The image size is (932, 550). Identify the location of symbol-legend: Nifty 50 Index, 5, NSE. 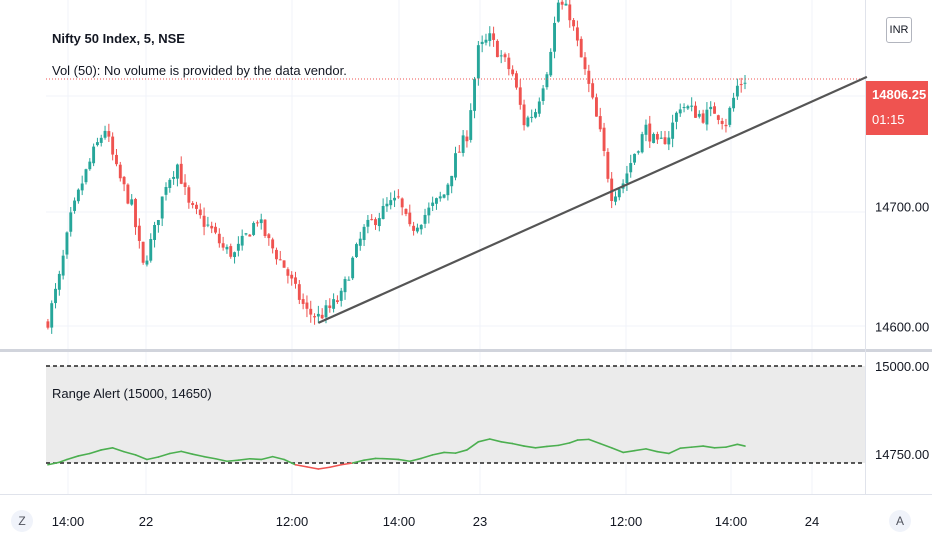
(118, 38).